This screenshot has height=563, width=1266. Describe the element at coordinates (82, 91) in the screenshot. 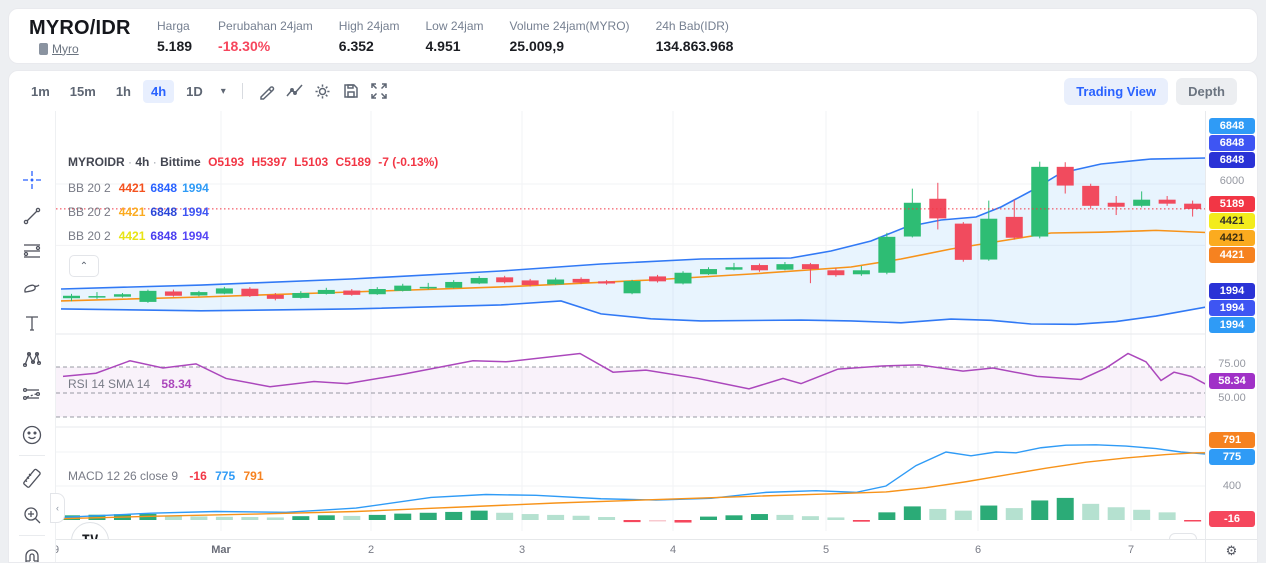

I see `timeframe-15m: 15m` at that location.